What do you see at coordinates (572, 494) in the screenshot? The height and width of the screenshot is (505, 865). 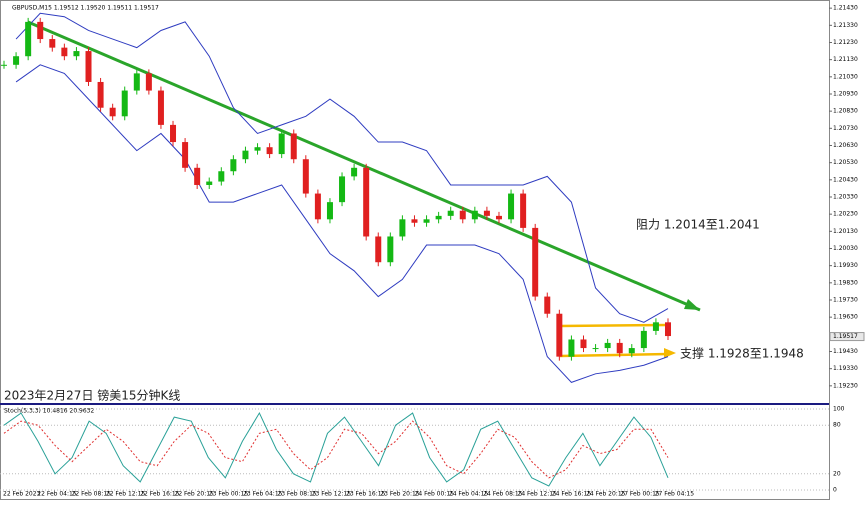 I see `x-tick-label: 24 Feb 16:15` at bounding box center [572, 494].